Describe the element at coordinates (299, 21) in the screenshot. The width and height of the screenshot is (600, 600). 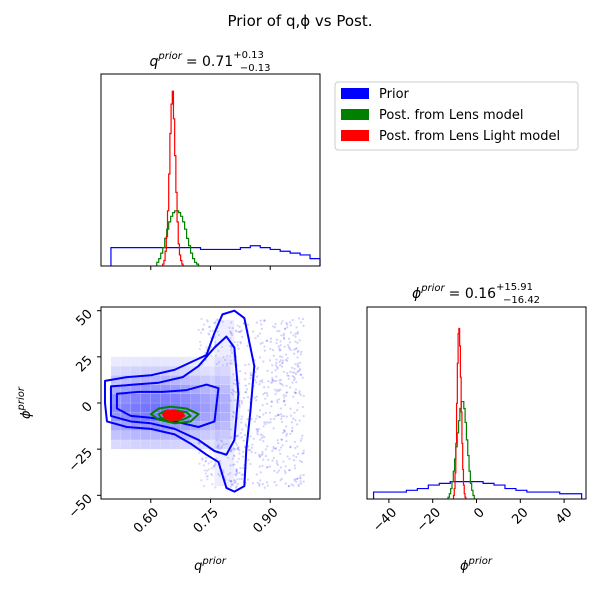
I see `figure-title: Prior of q,ϕ vs Post.` at that location.